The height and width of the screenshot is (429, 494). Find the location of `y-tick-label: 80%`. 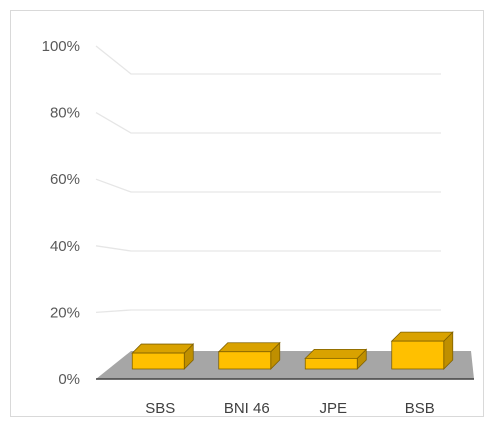

y-tick-label: 80% is located at coordinates (65, 113).